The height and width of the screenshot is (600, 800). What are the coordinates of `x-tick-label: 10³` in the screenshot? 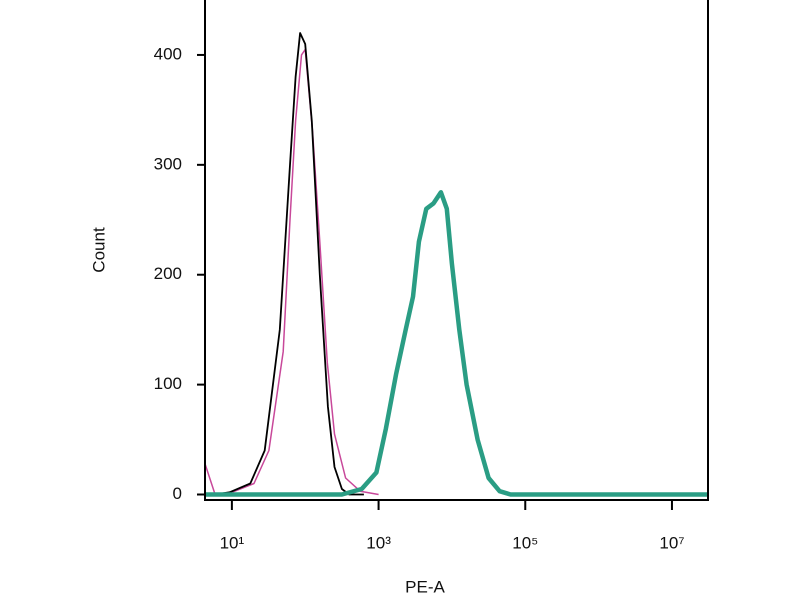 It's located at (378, 542).